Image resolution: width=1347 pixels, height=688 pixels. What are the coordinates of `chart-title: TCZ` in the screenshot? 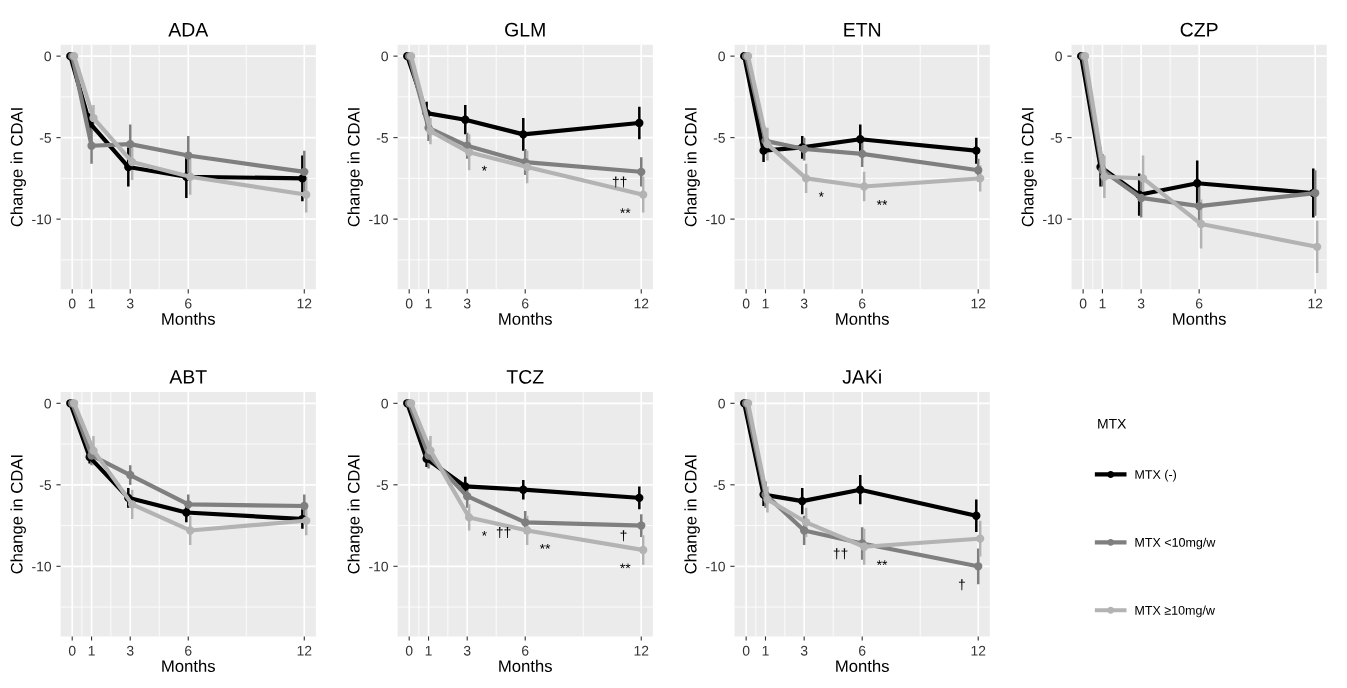 It's located at (525, 376).